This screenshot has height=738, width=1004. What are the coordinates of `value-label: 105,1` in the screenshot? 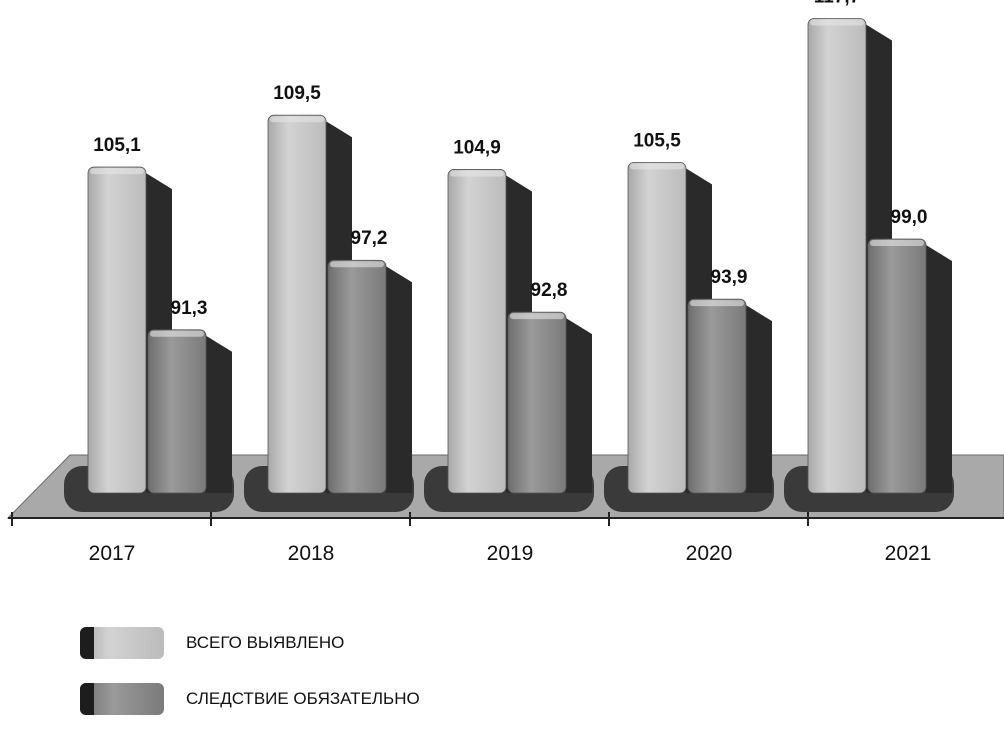 It's located at (117, 145).